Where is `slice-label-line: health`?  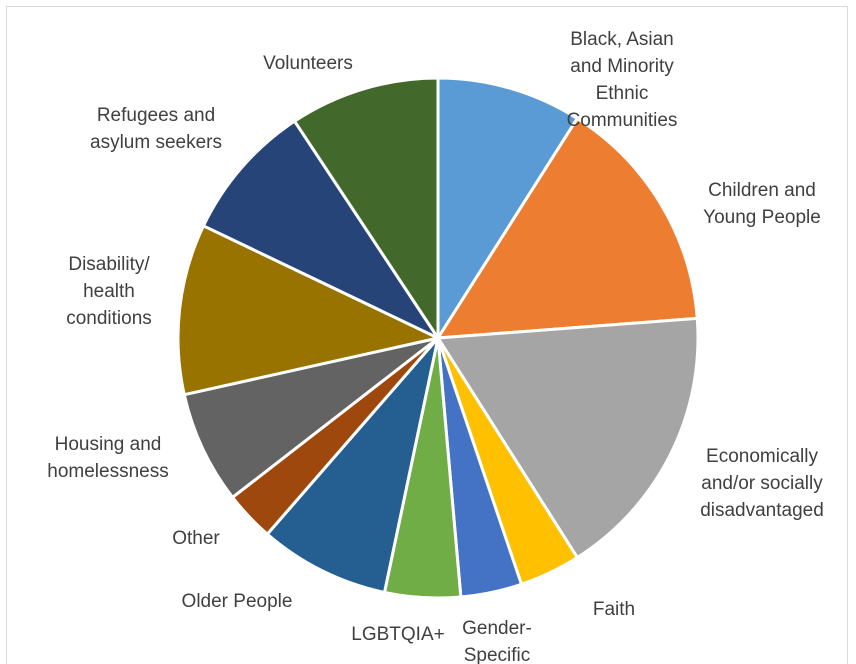
slice-label-line: health is located at coordinates (109, 291).